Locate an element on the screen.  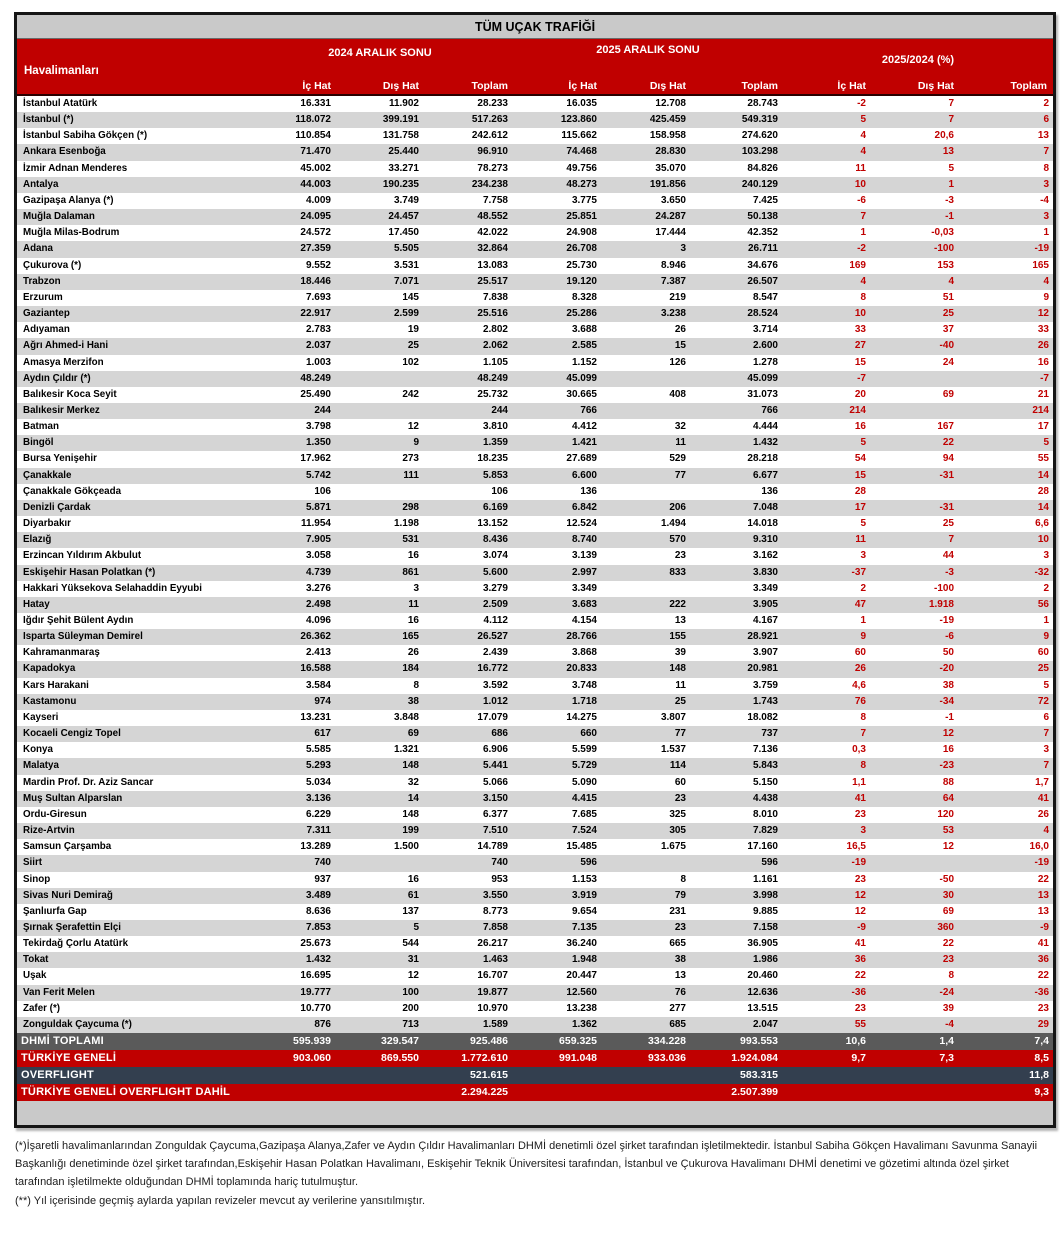
traffic-value: 4.154 is located at coordinates (584, 620).